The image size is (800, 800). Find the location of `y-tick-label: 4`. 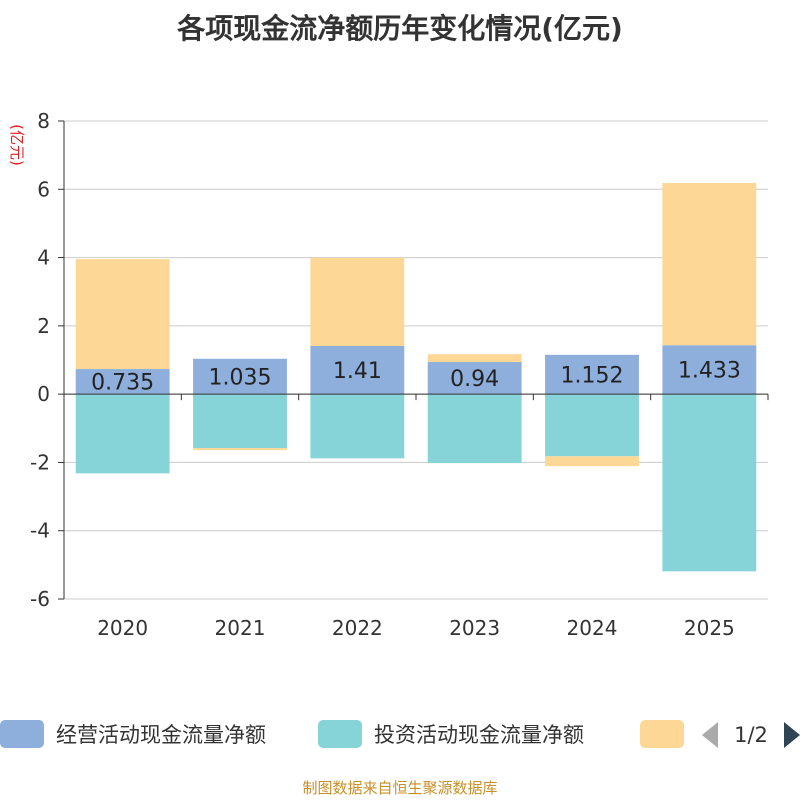

y-tick-label: 4 is located at coordinates (43, 258).